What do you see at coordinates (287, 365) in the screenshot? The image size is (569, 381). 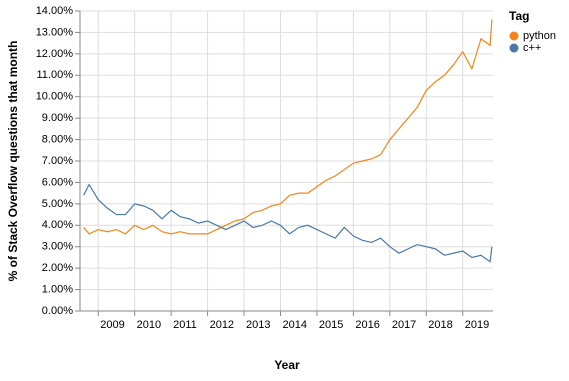 I see `x-axis-title: Year` at bounding box center [287, 365].